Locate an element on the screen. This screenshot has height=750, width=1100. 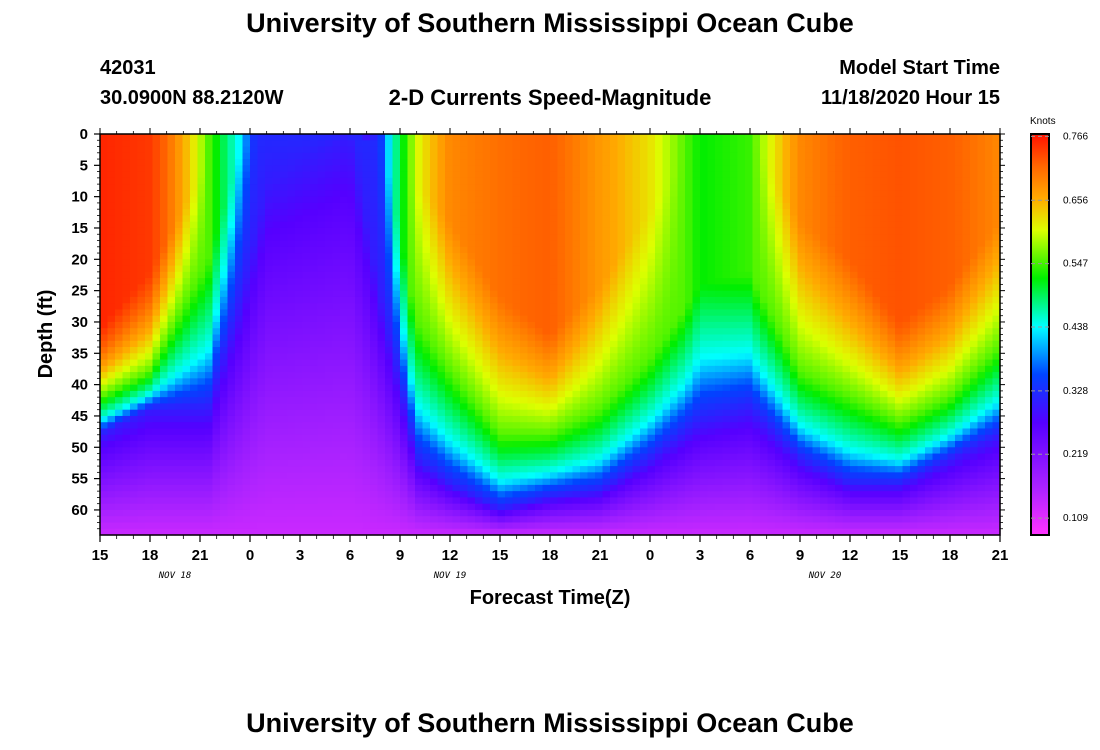
station-id: 42031 is located at coordinates (128, 68).